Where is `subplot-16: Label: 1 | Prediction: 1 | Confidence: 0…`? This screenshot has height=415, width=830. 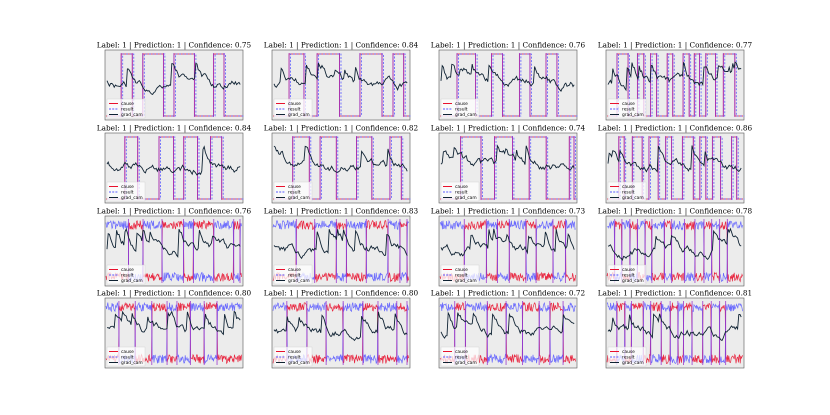
subplot-16: Label: 1 | Prediction: 1 | Confidence: 0… is located at coordinates (675, 329).